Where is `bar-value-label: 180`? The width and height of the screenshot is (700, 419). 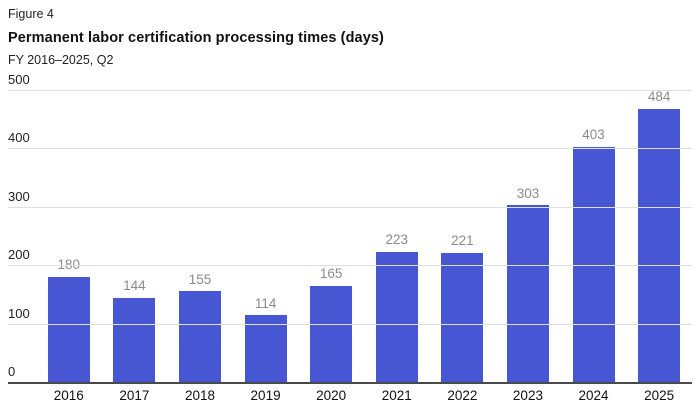 bar-value-label: 180 is located at coordinates (69, 265).